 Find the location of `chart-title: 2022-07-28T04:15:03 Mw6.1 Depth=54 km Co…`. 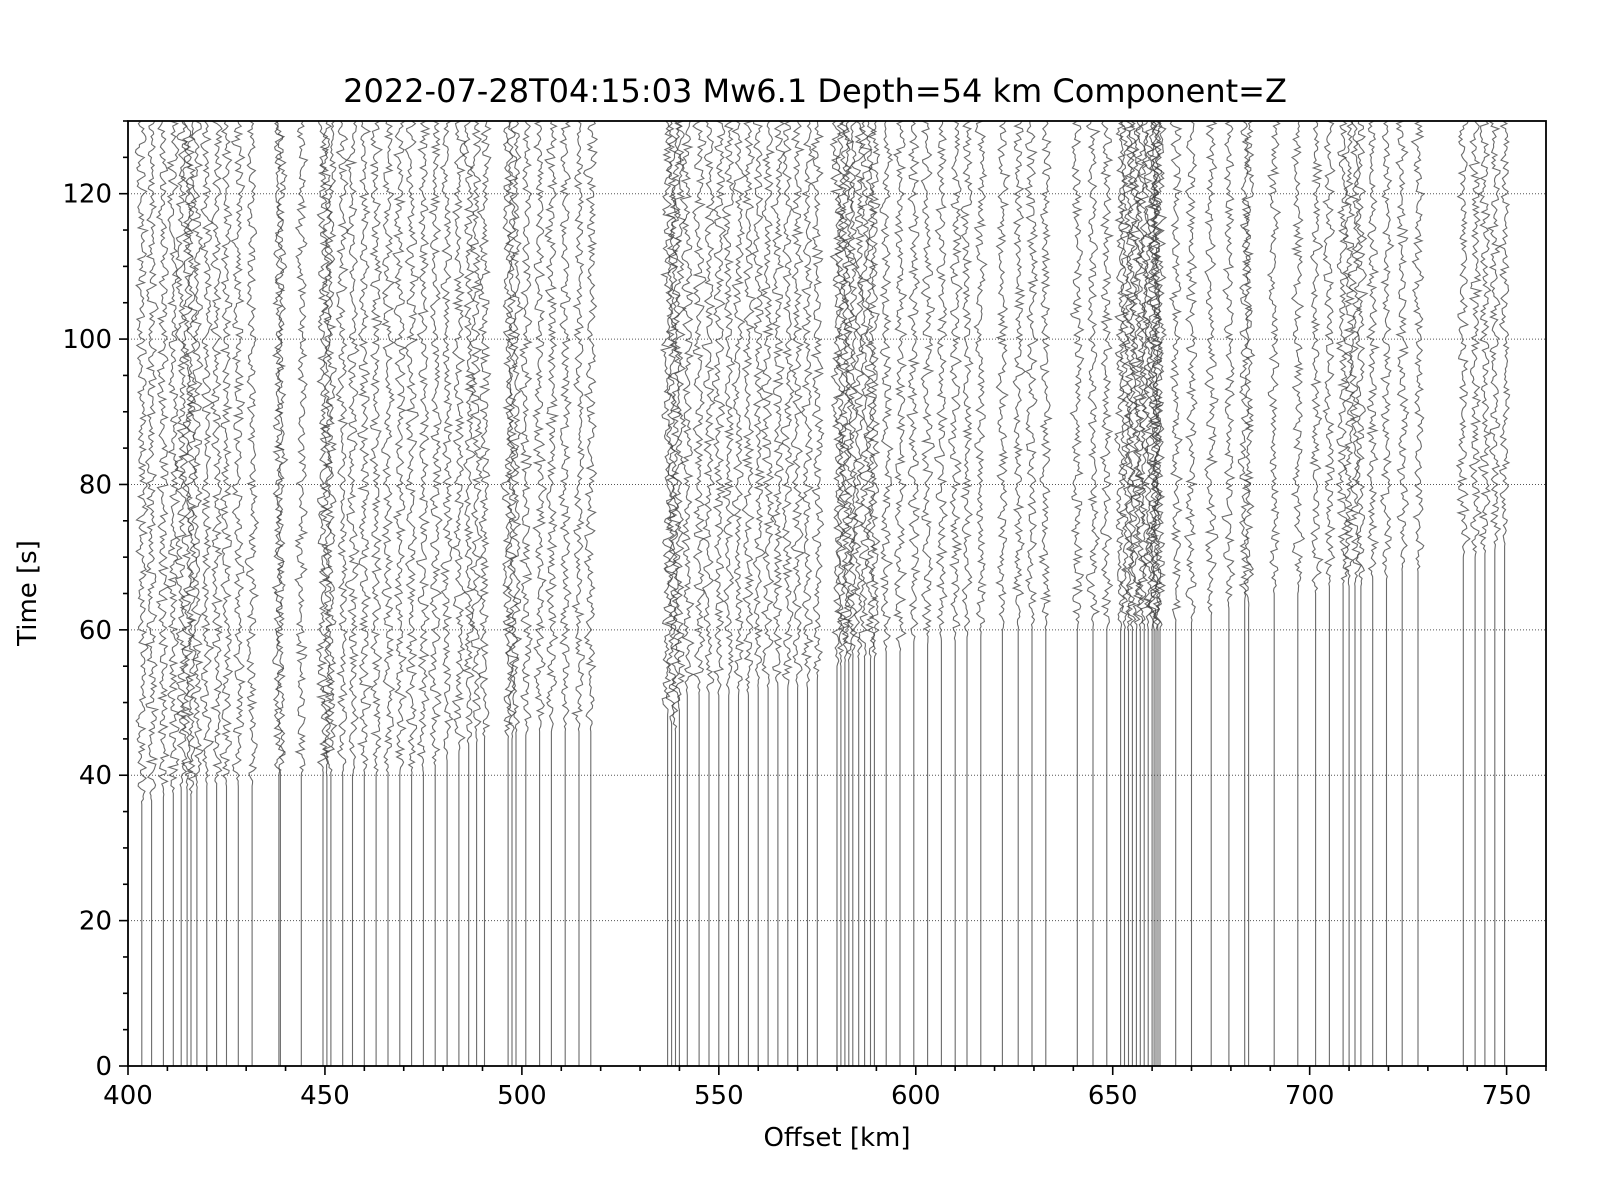

chart-title: 2022-07-28T04:15:03 Mw6.1 Depth=54 km Co… is located at coordinates (815, 91).